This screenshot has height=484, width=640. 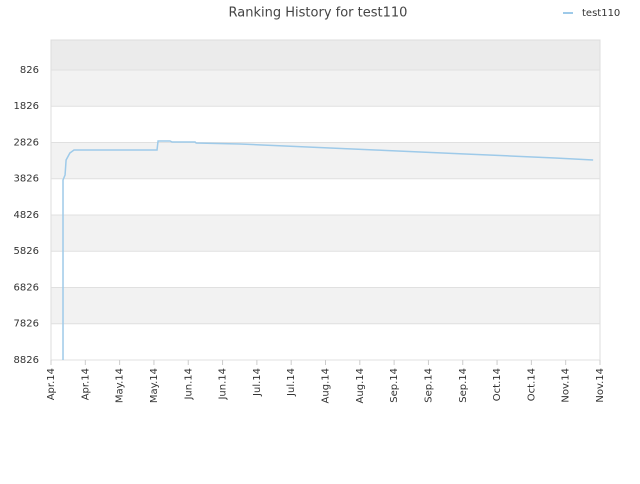 What do you see at coordinates (26, 106) in the screenshot?
I see `y-tick-label: 1826` at bounding box center [26, 106].